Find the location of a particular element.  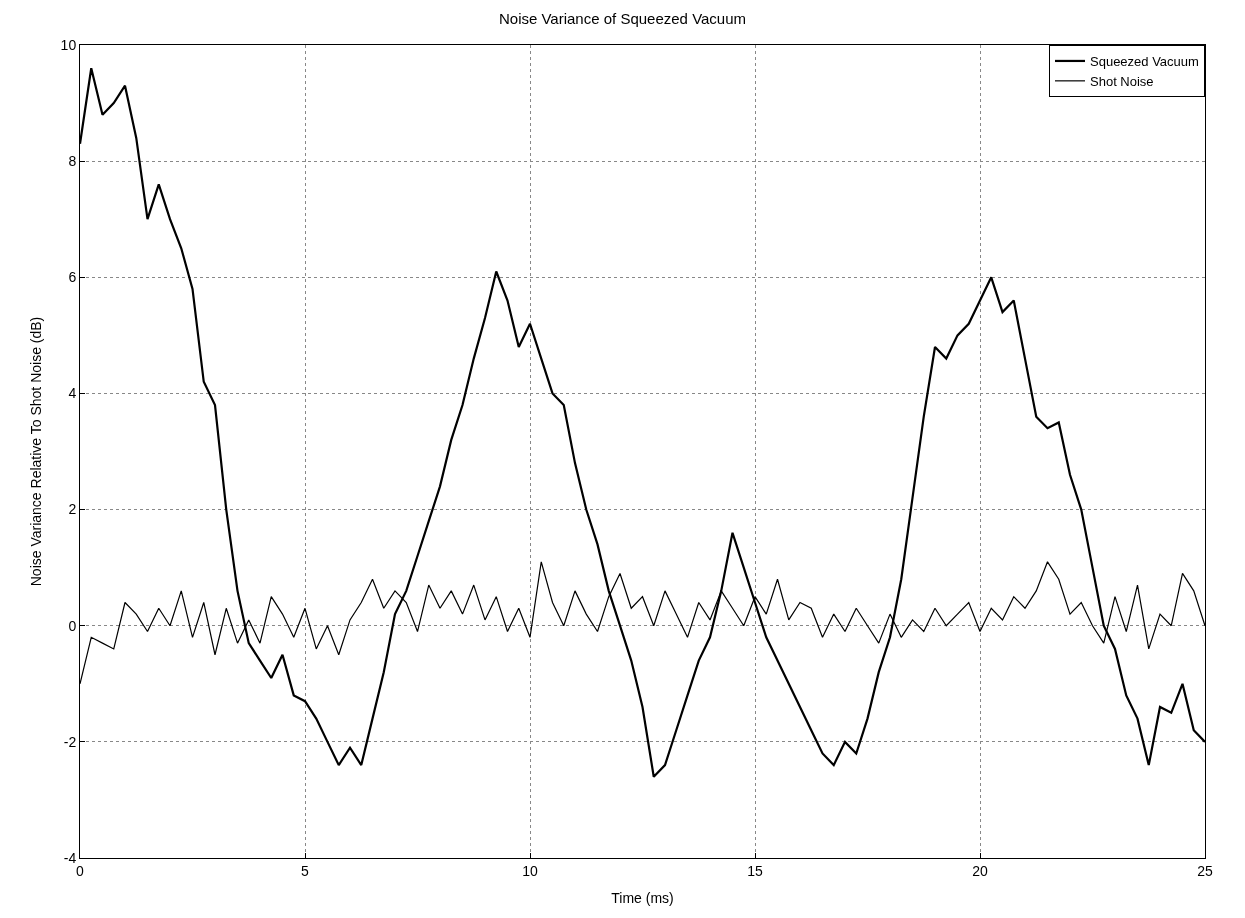

x-tick-label: 10 is located at coordinates (530, 870).